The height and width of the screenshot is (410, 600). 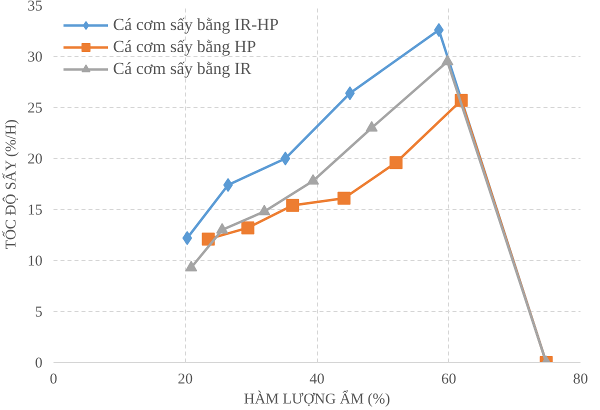 I want to click on legend-label: Cá cơm sấy bằng HP, so click(x=184, y=47).